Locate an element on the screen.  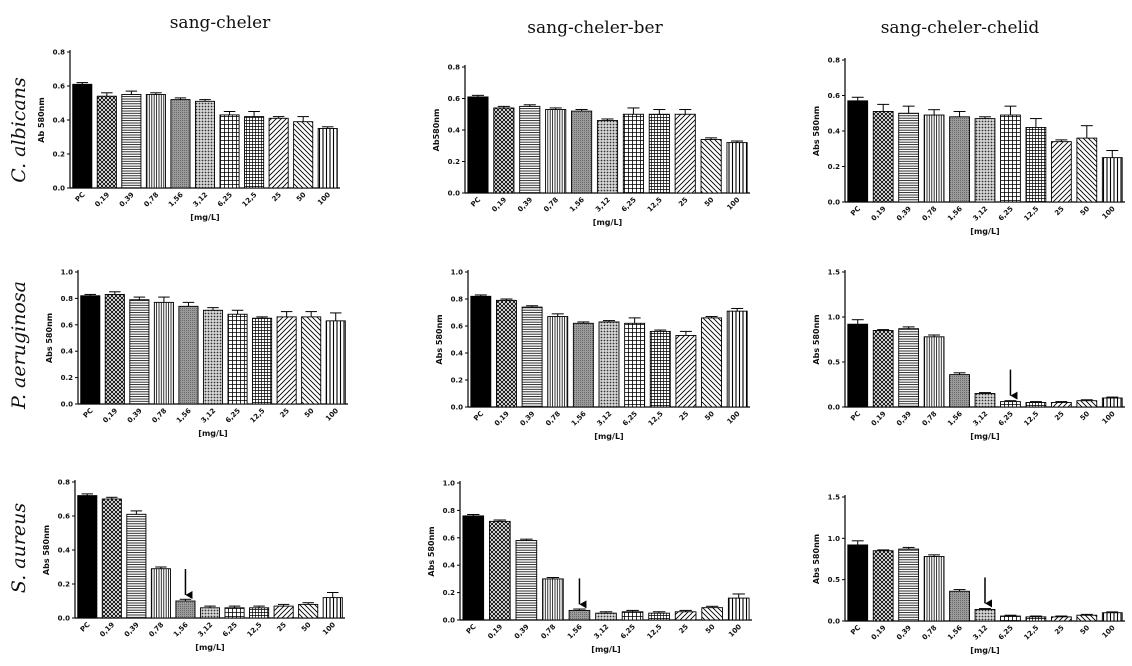
y-tick-label: 0.5 is located at coordinates (834, 580).